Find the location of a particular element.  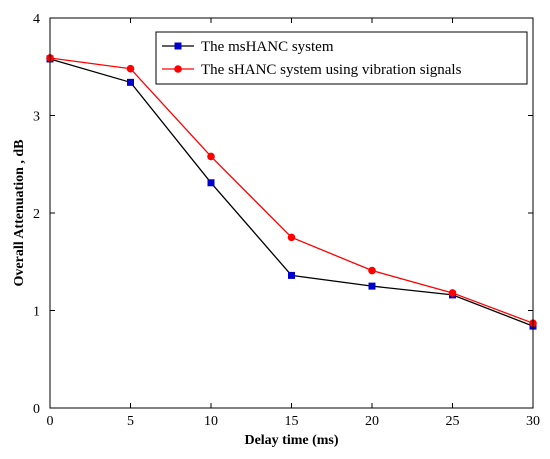

legend-entry-shanc: The sHANC system using vibration signals is located at coordinates (312, 70).